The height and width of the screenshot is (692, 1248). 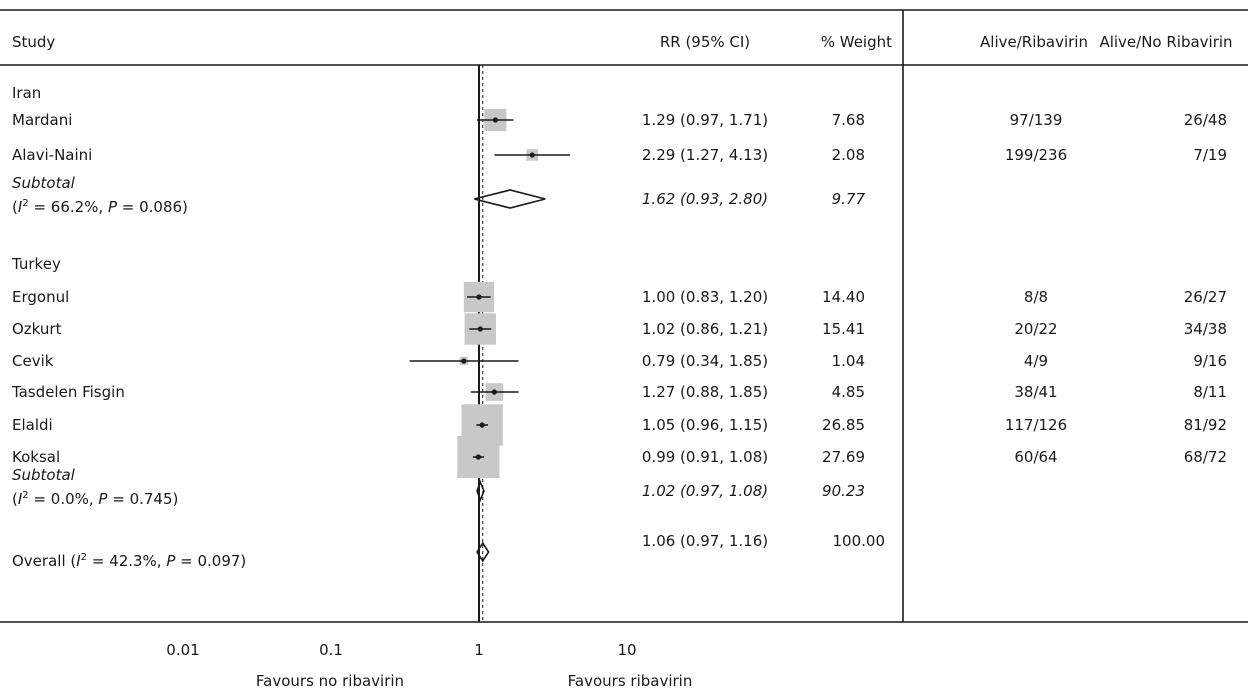 What do you see at coordinates (182, 650) in the screenshot?
I see `x-tick-label-0-01: 0.01` at bounding box center [182, 650].